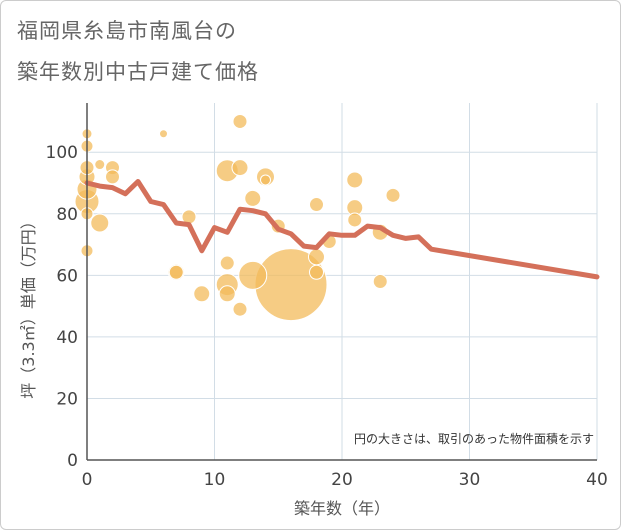 The width and height of the screenshot is (621, 530). I want to click on y-tick-label: 20, so click(67, 399).